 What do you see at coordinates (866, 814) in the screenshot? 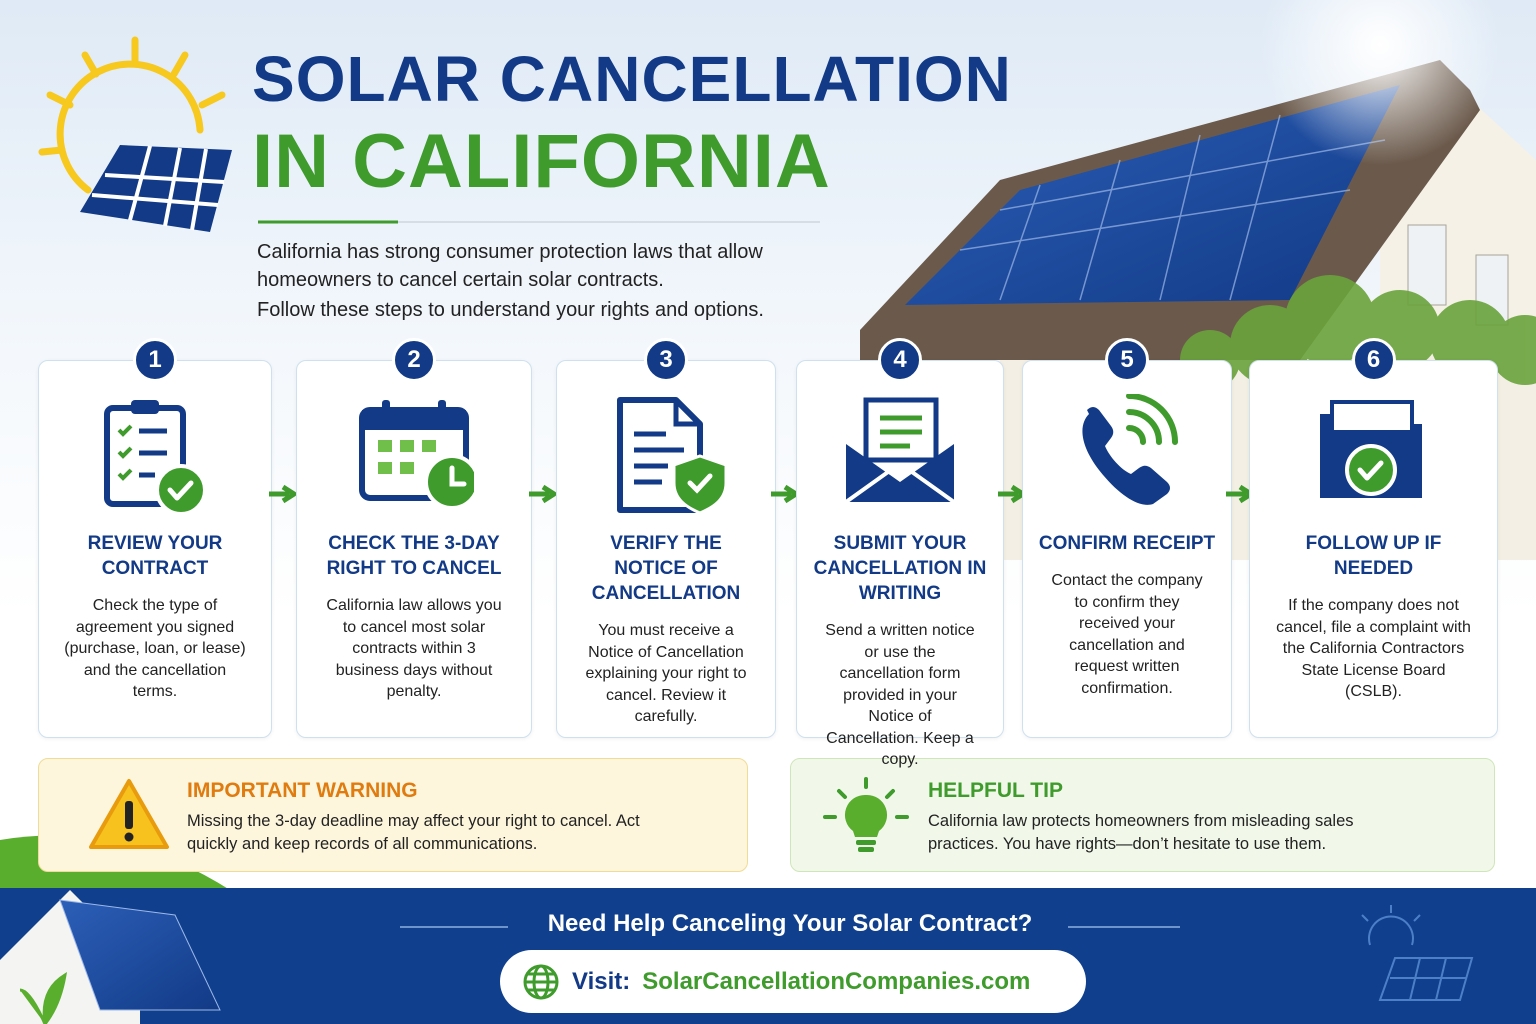
I see `tip-icon` at bounding box center [866, 814].